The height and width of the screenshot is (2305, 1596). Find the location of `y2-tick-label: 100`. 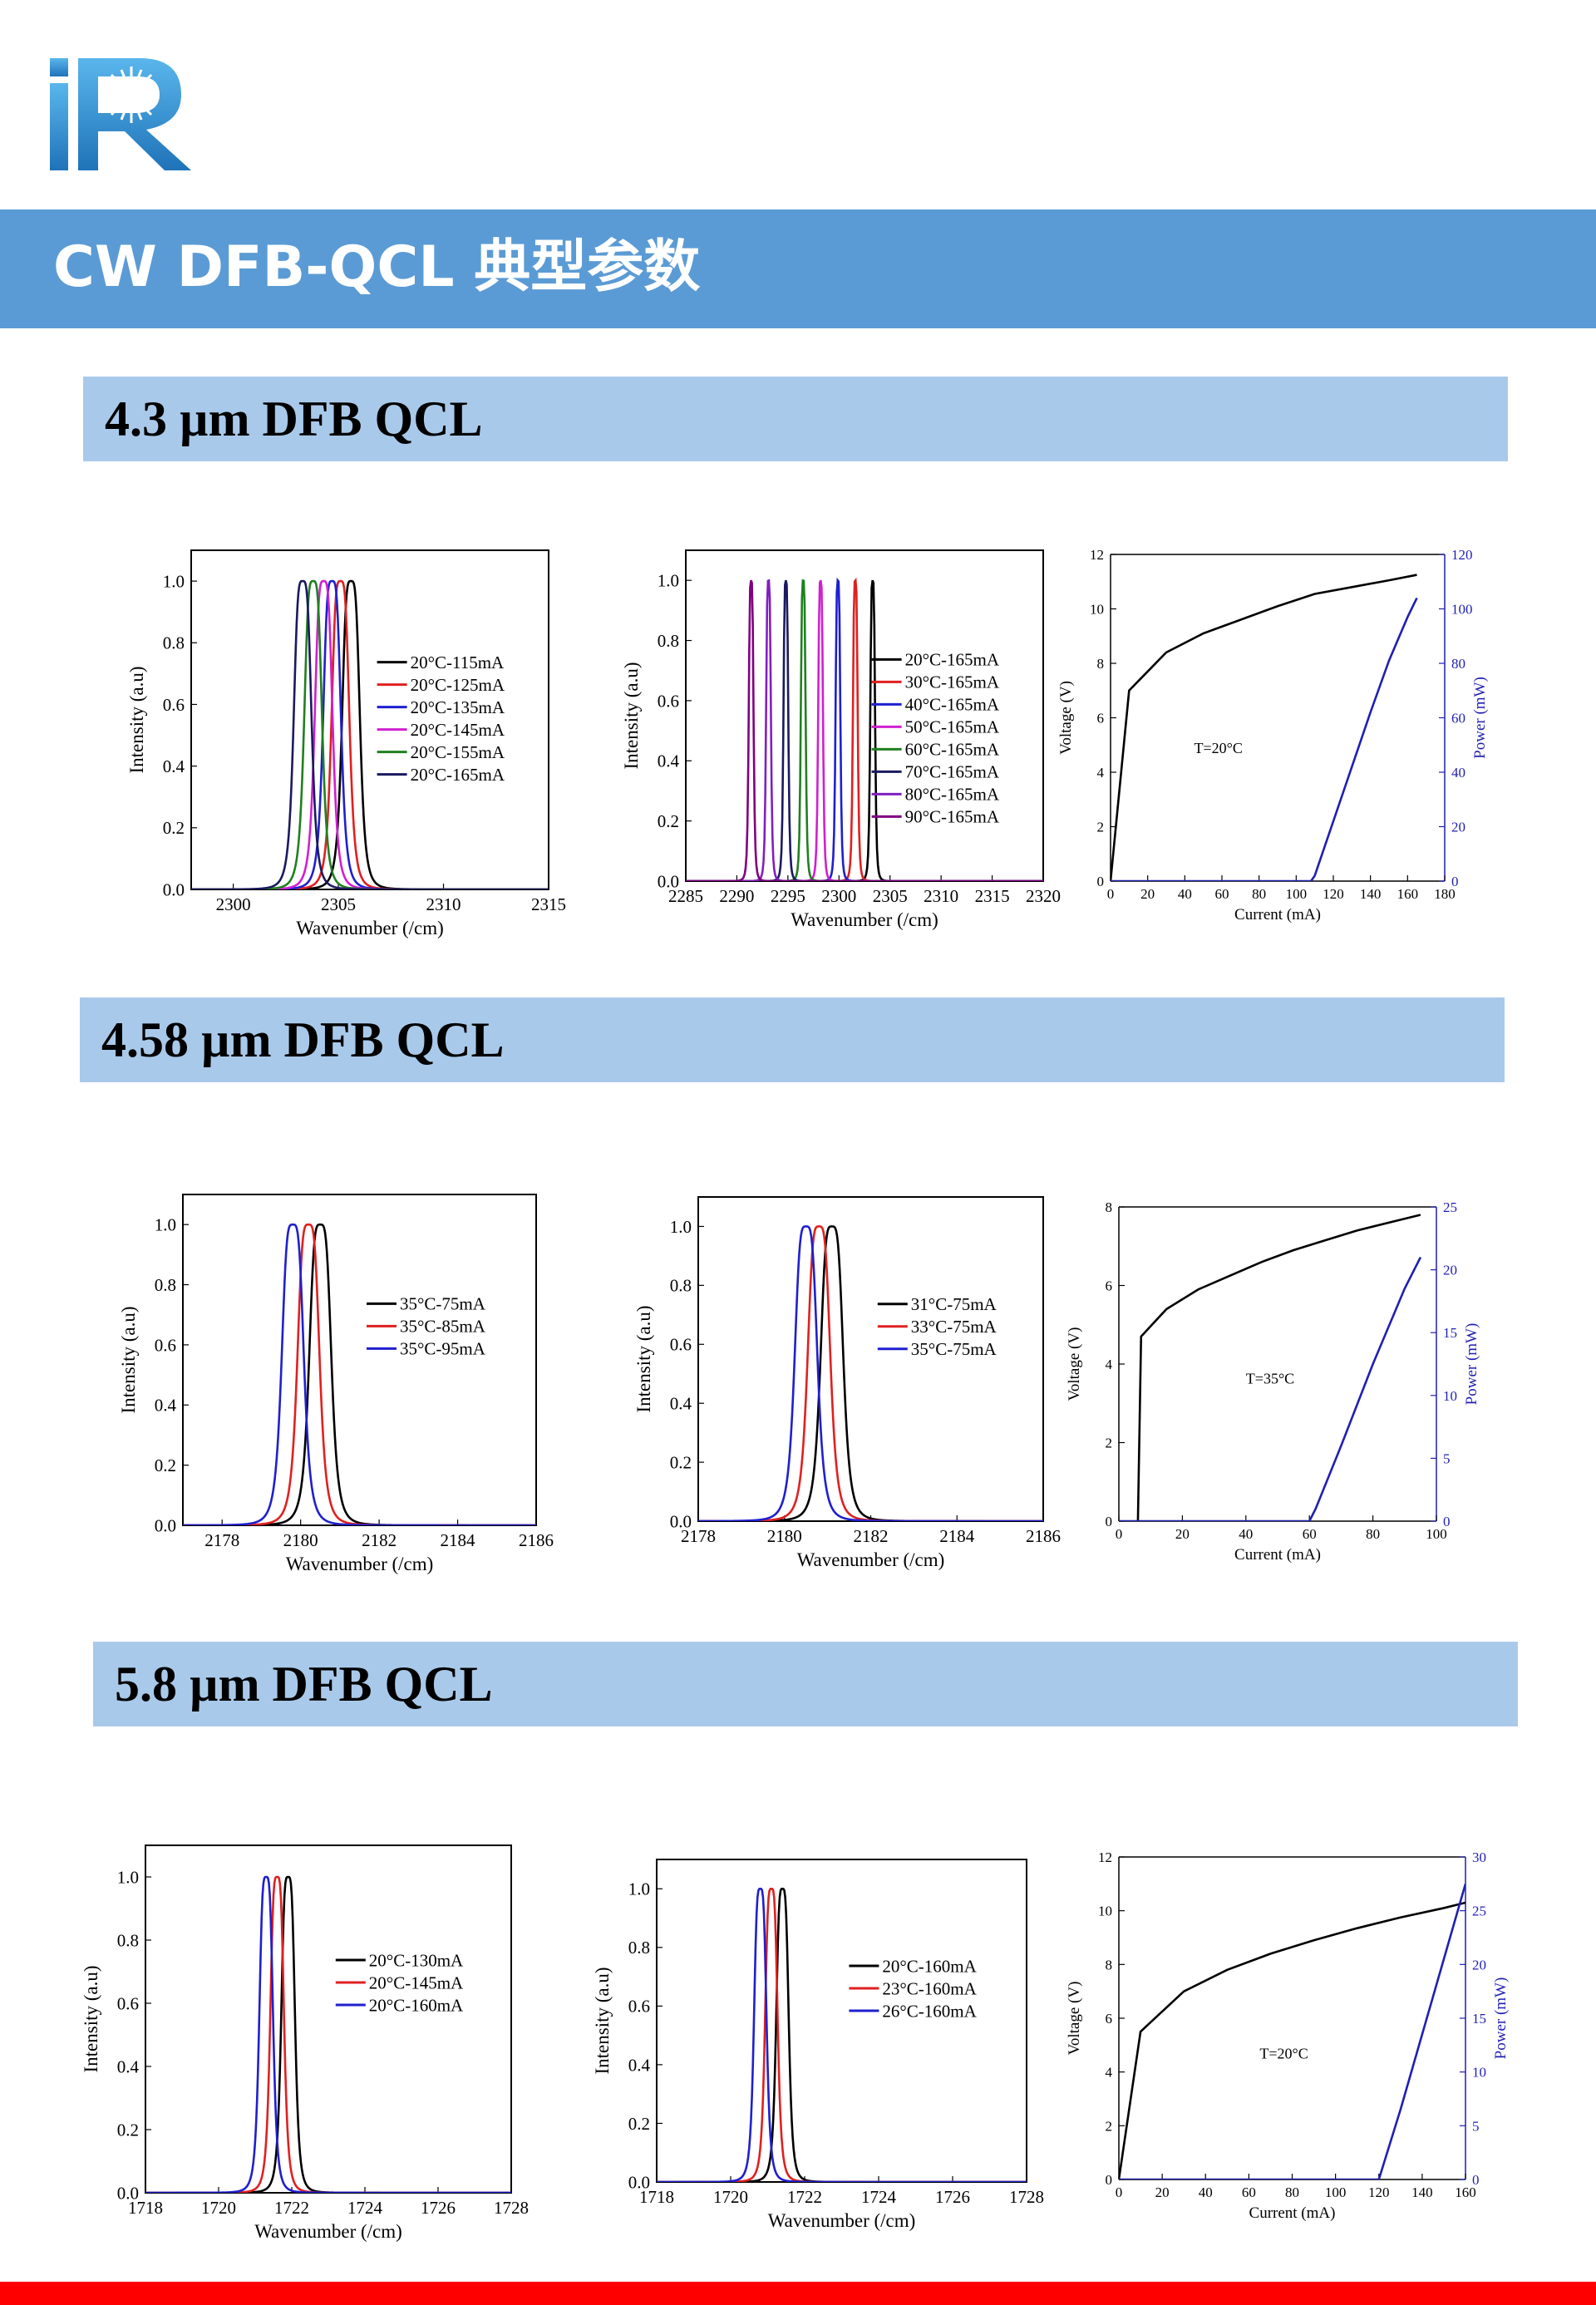

y2-tick-label: 100 is located at coordinates (1462, 609).